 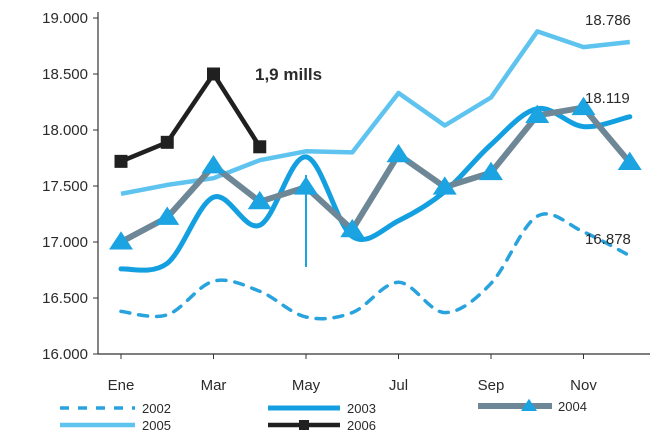 I want to click on legend-item-2004: 2004, so click(x=532, y=406).